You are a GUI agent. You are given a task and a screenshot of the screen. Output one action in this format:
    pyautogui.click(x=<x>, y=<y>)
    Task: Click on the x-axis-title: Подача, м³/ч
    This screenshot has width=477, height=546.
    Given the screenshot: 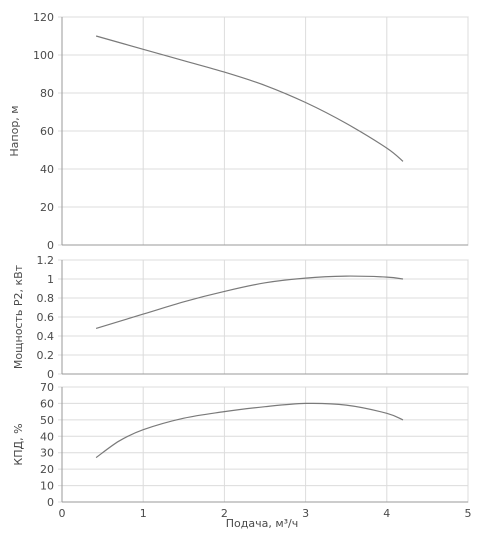 What is the action you would take?
    pyautogui.click(x=262, y=523)
    